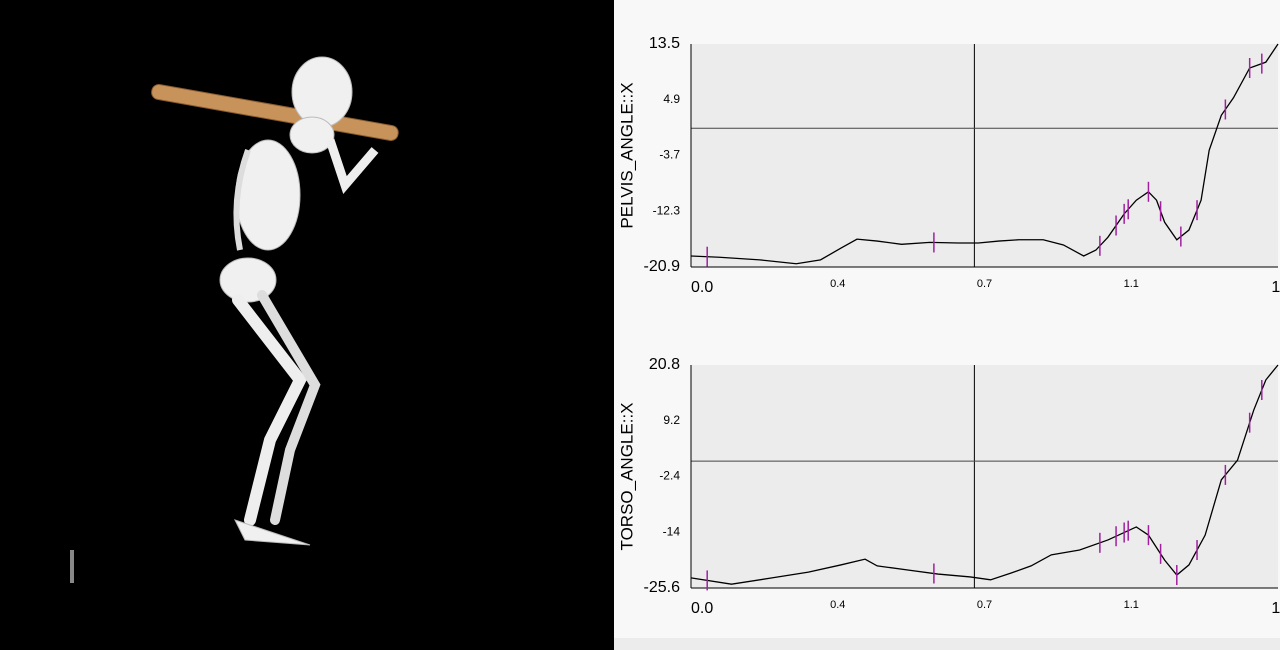 The width and height of the screenshot is (1280, 650). What do you see at coordinates (275, 301) in the screenshot?
I see `skeleton` at bounding box center [275, 301].